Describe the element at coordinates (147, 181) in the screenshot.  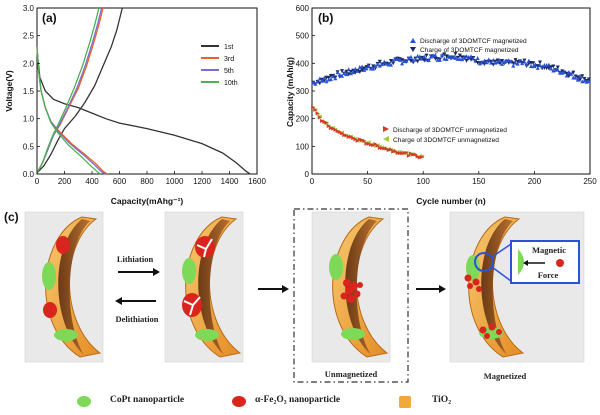
I see `x-tick-label: 800` at that location.